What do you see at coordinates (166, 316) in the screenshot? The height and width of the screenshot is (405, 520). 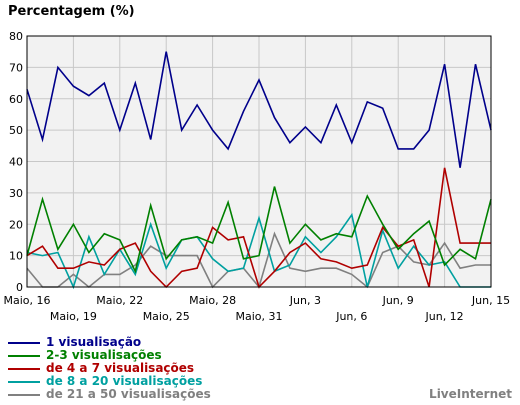 I see `x-tick-label: Maio, 25` at bounding box center [166, 316].